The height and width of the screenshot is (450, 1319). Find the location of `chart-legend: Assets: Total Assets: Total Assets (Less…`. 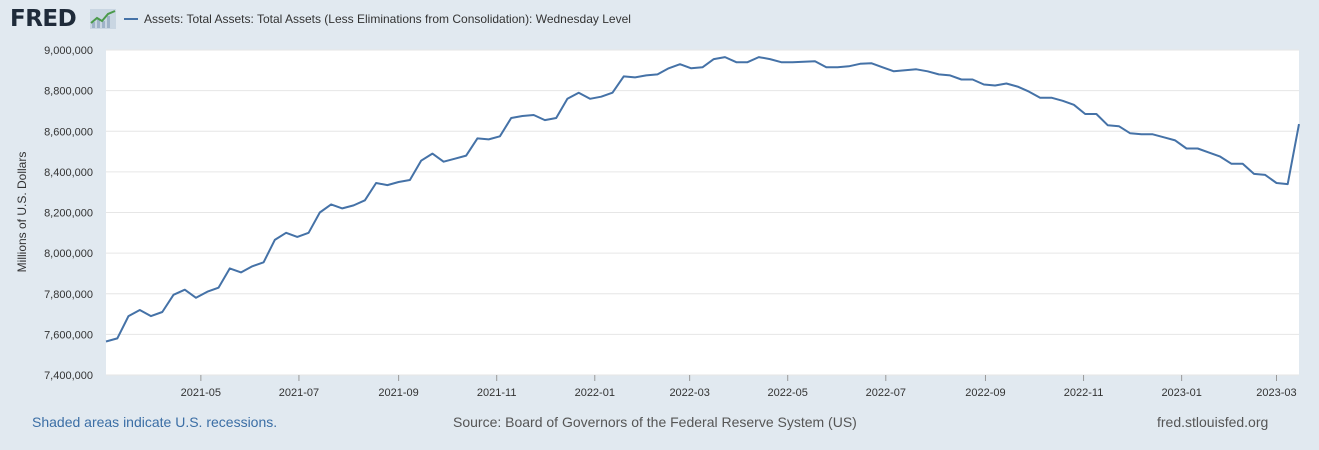

chart-legend: Assets: Total Assets: Total Assets (Less… is located at coordinates (377, 19).